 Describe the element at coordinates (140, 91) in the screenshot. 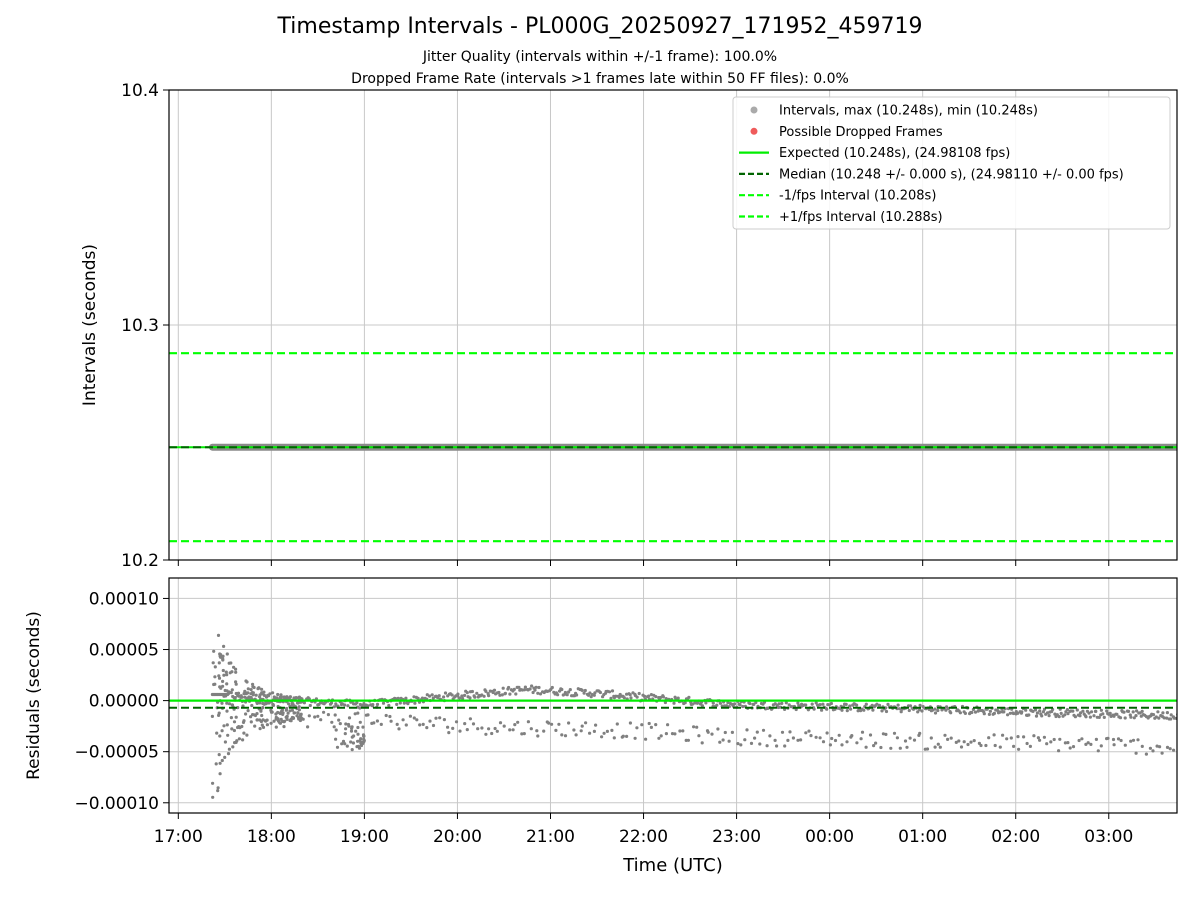

I see `top-ytick-label-2: 10.4` at that location.